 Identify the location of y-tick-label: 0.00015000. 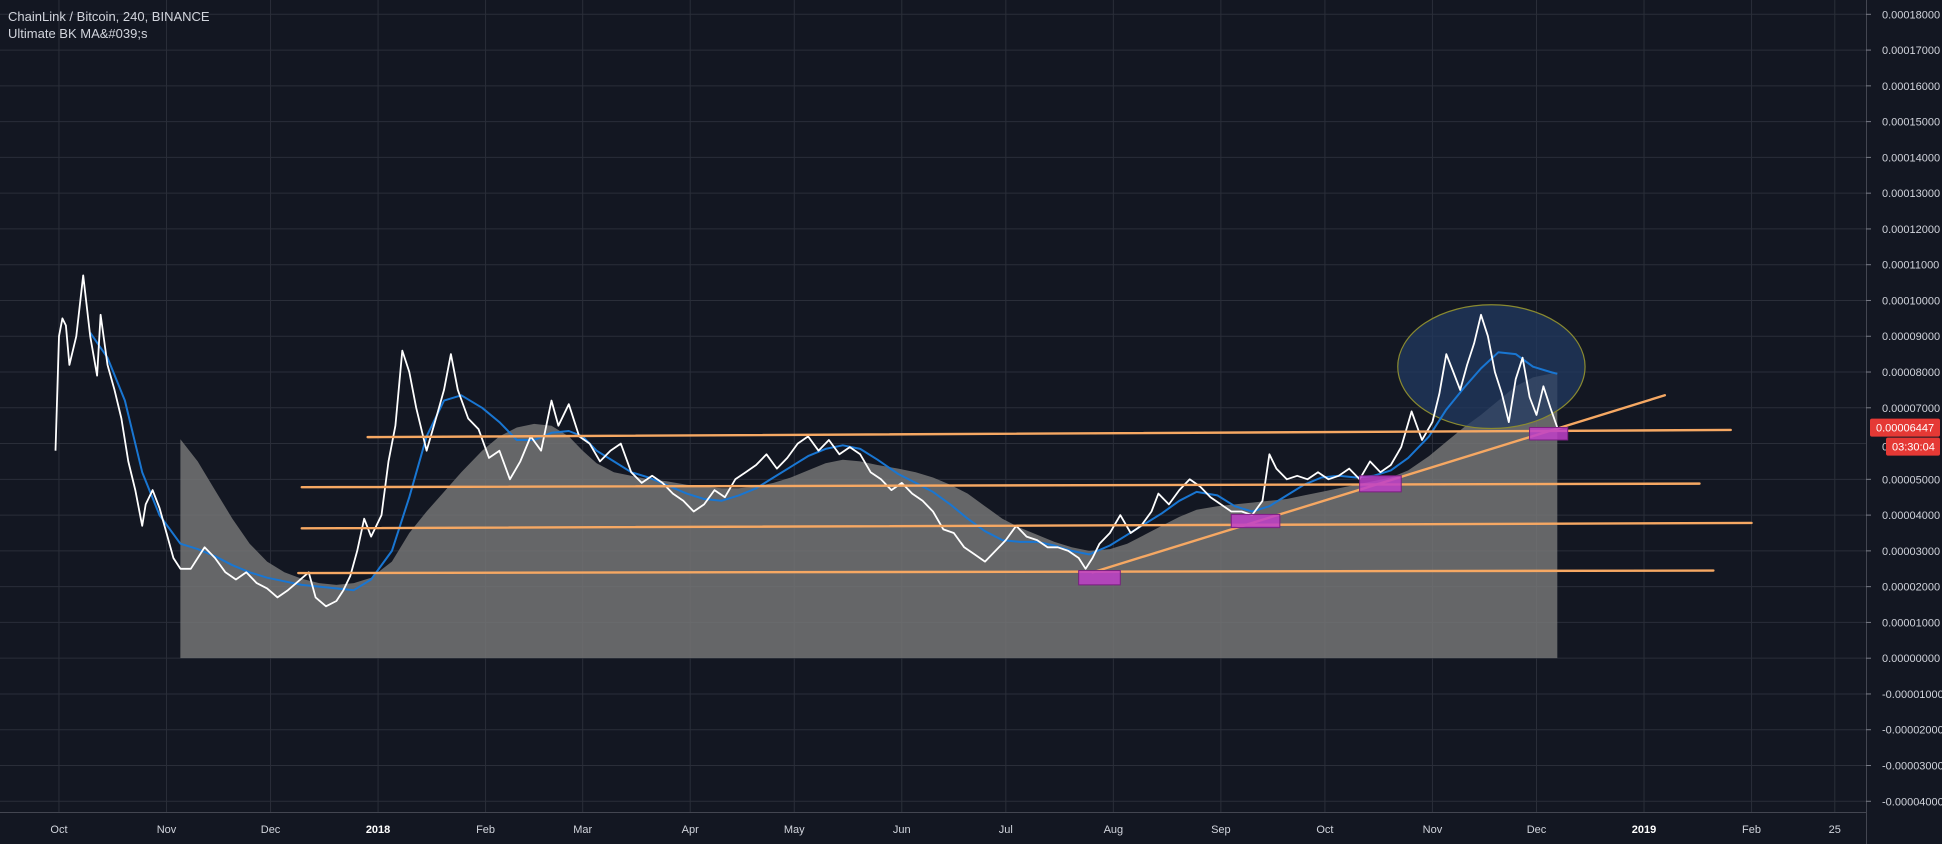
(1911, 123).